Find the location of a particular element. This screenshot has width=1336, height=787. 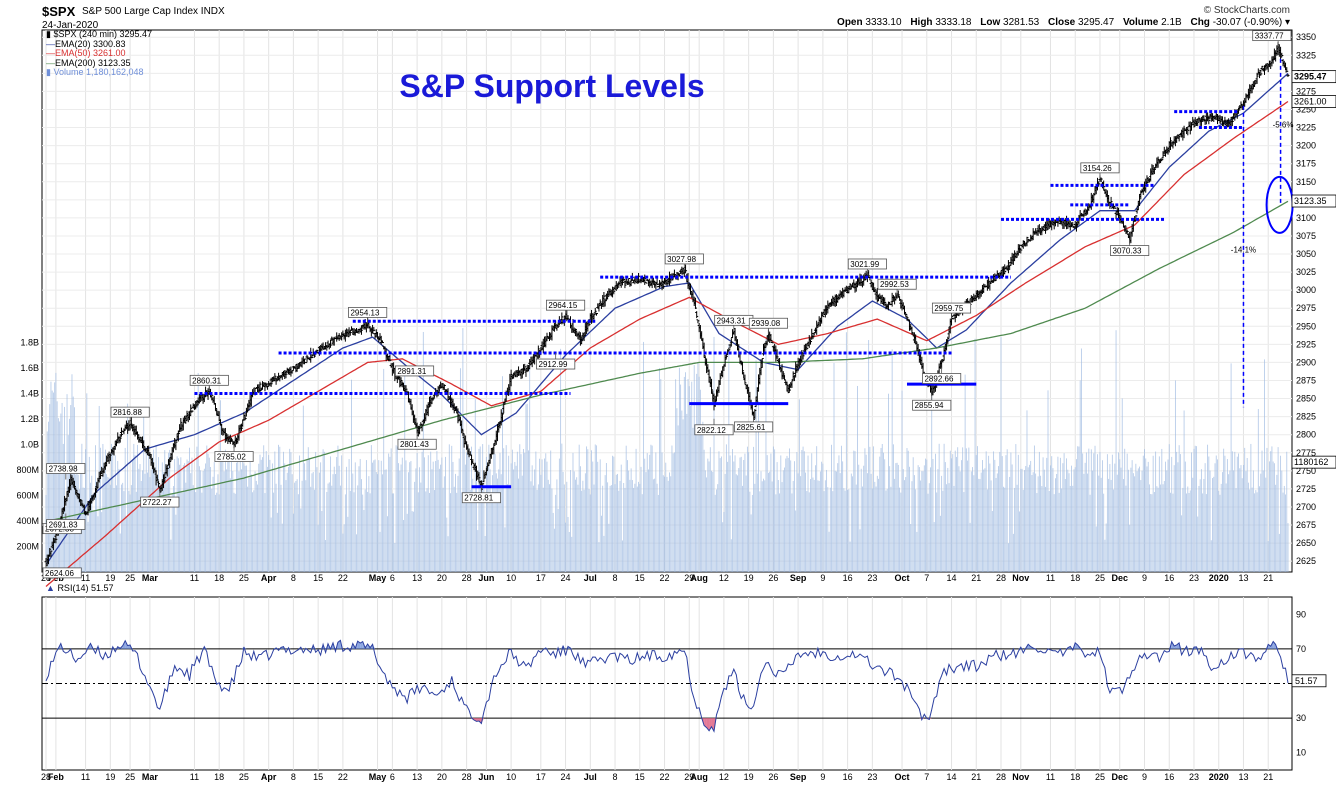

rsi-x-tick-label: 22 is located at coordinates (343, 777).